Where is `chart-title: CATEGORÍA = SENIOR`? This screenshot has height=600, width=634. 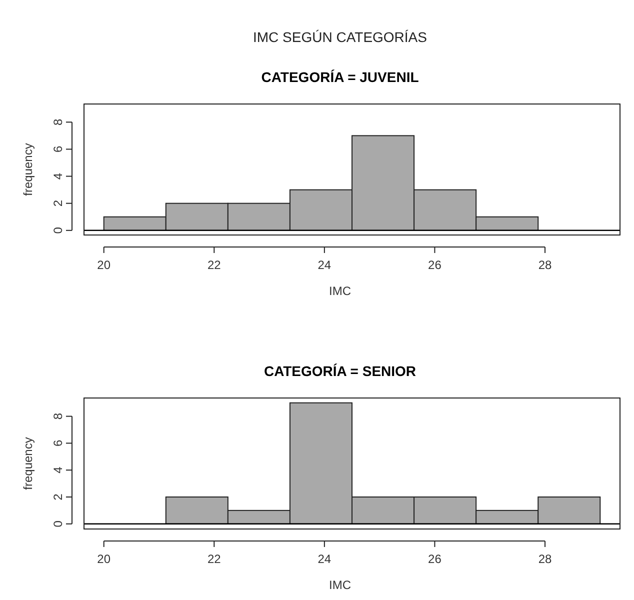 chart-title: CATEGORÍA = SENIOR is located at coordinates (340, 371).